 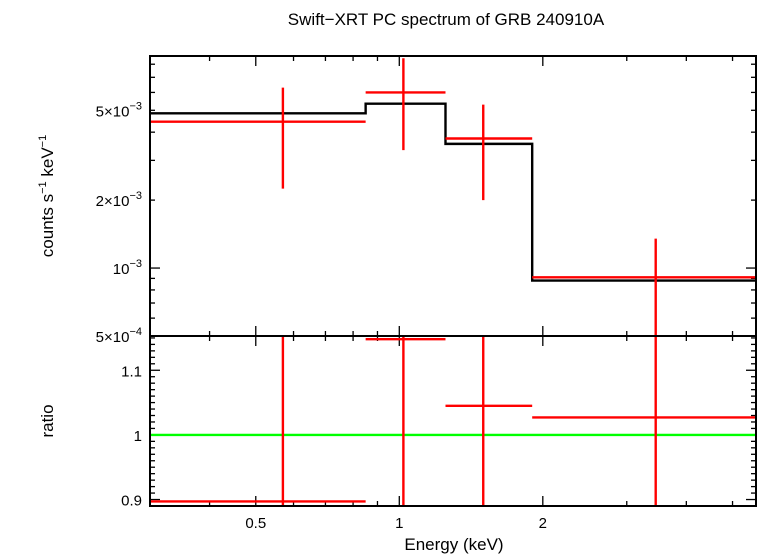 I want to click on spectrum-y-tick-label-base: 10, so click(x=121, y=269).